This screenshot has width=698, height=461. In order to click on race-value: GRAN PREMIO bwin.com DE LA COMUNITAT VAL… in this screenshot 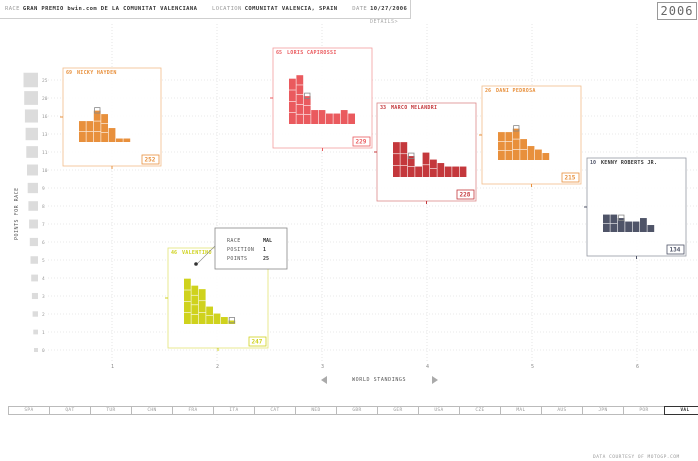, I will do `click(110, 9)`.